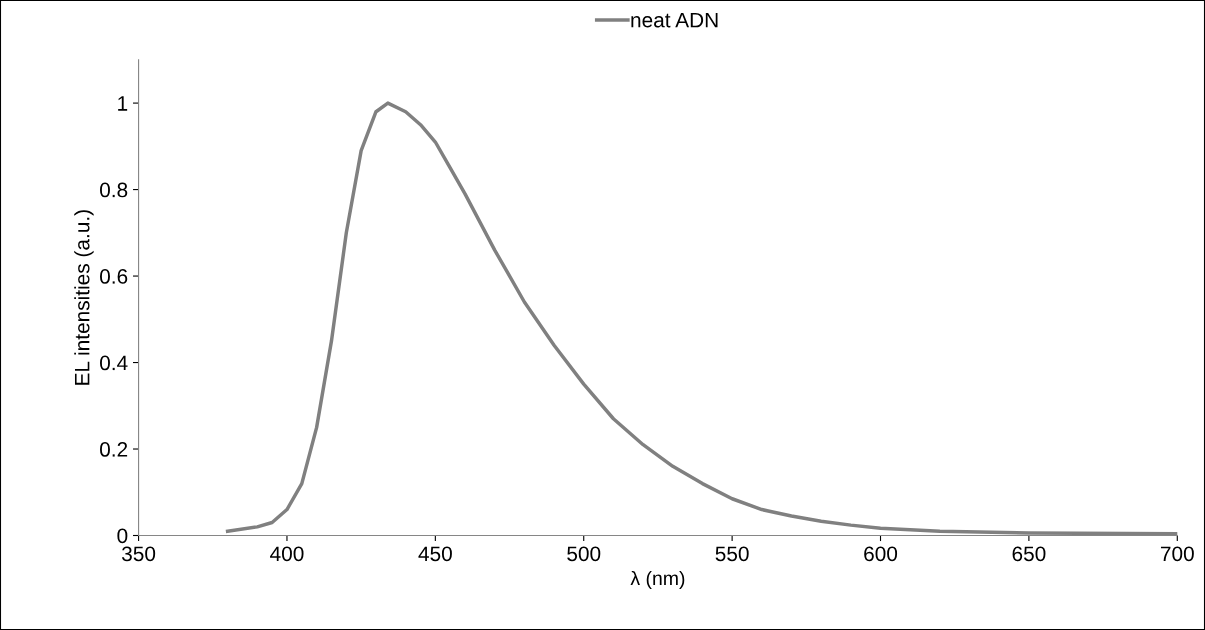 This screenshot has height=630, width=1205. Describe the element at coordinates (123, 103) in the screenshot. I see `y-tick-label: 1` at that location.